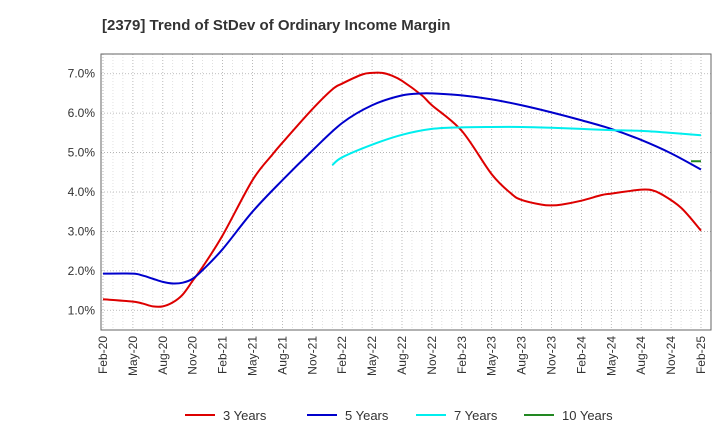 The height and width of the screenshot is (440, 720). Describe the element at coordinates (701, 355) in the screenshot. I see `x-tick-label: Feb-25` at that location.